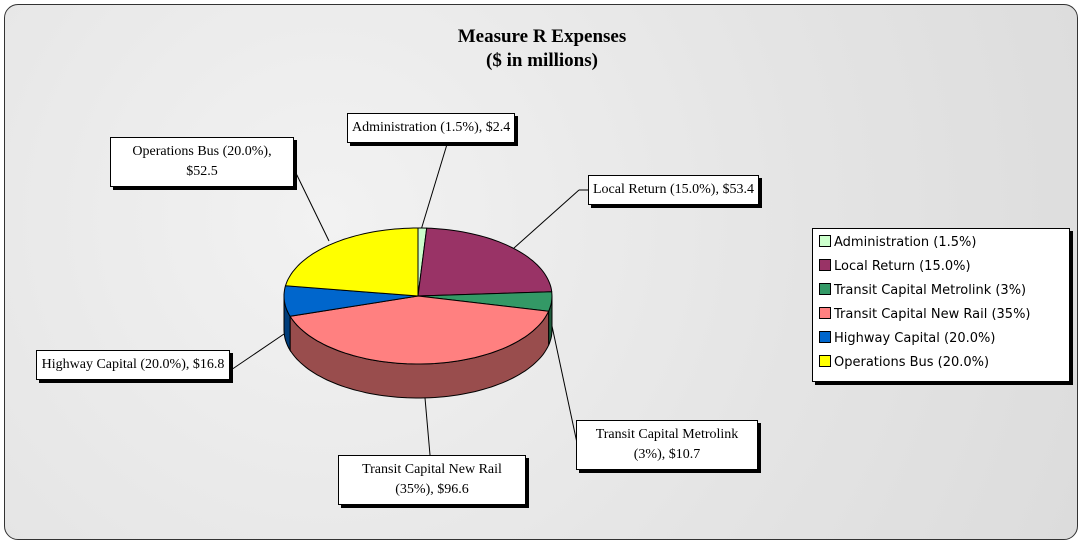 The width and height of the screenshot is (1084, 546). What do you see at coordinates (667, 445) in the screenshot?
I see `data-label: Transit Capital Metrolink (3%), $10.7` at bounding box center [667, 445].